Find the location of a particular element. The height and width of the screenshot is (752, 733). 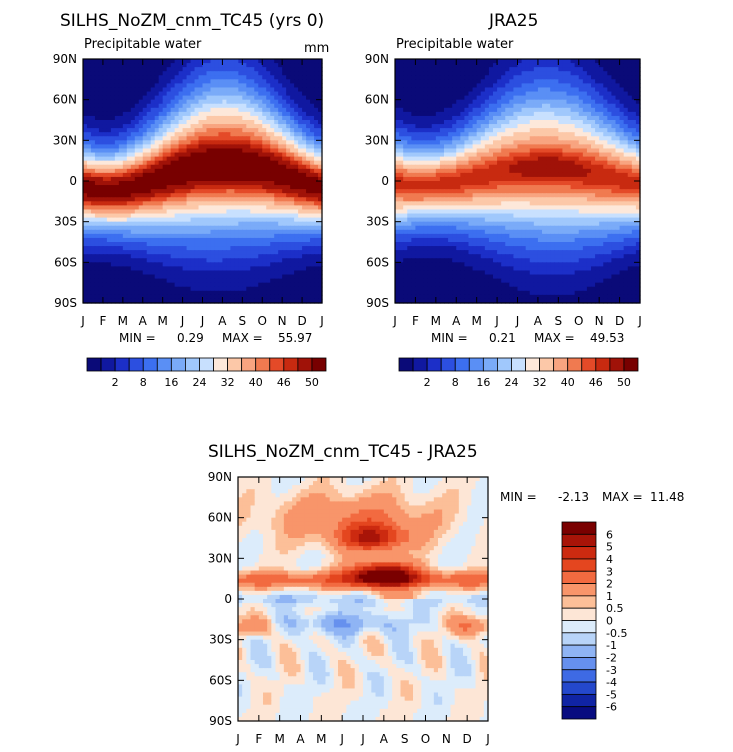

lat-tick-label: 90S is located at coordinates (65, 303).